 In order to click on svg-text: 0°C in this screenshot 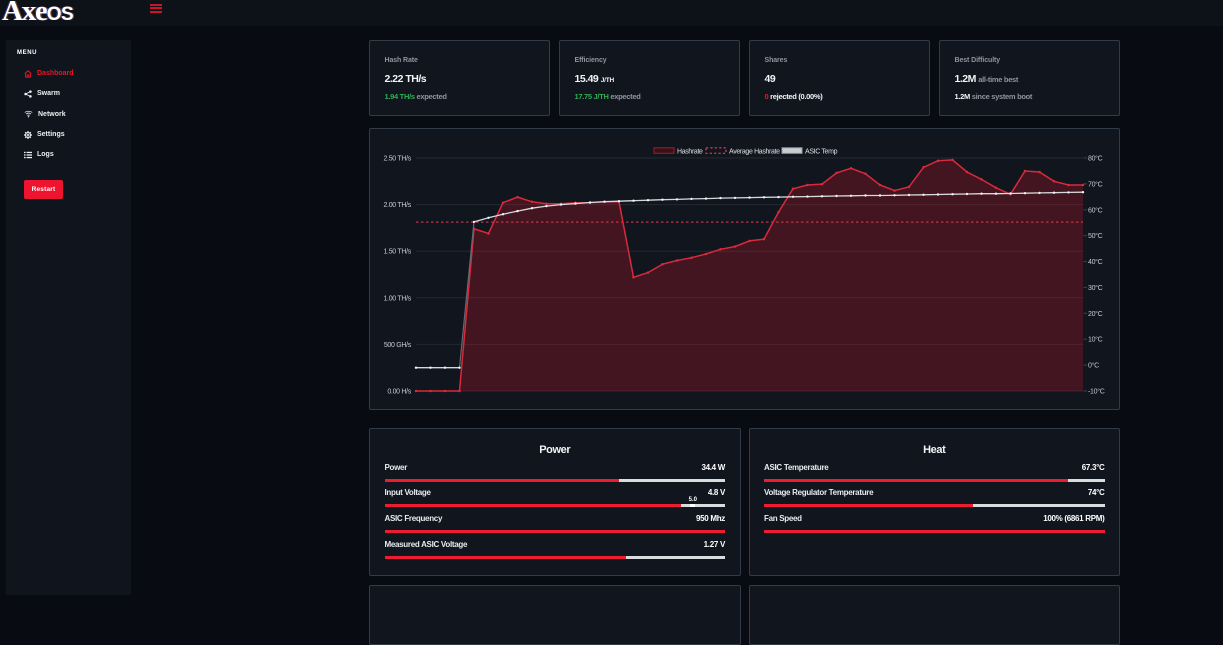, I will do `click(1093, 365)`.